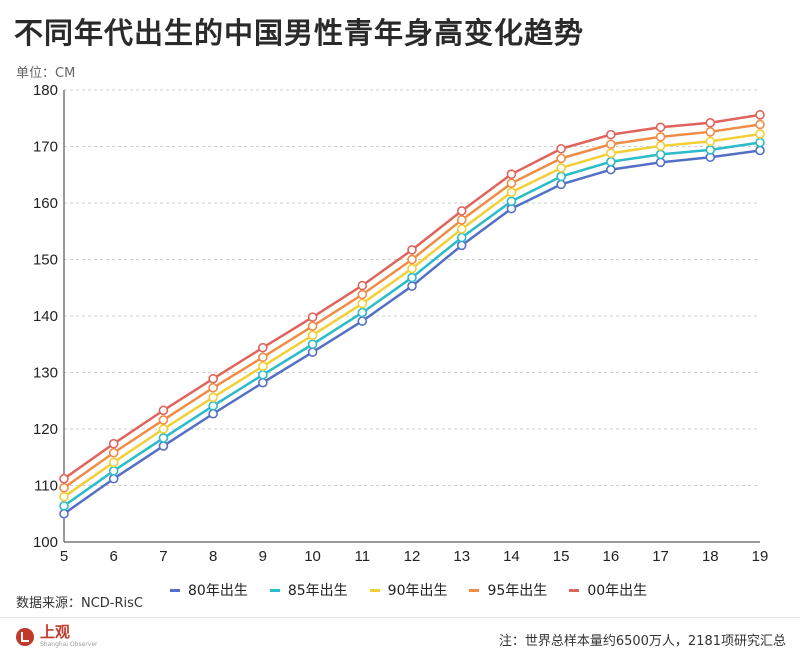 The image size is (800, 662). Describe the element at coordinates (308, 590) in the screenshot. I see `legend-item: 85年出生` at that location.